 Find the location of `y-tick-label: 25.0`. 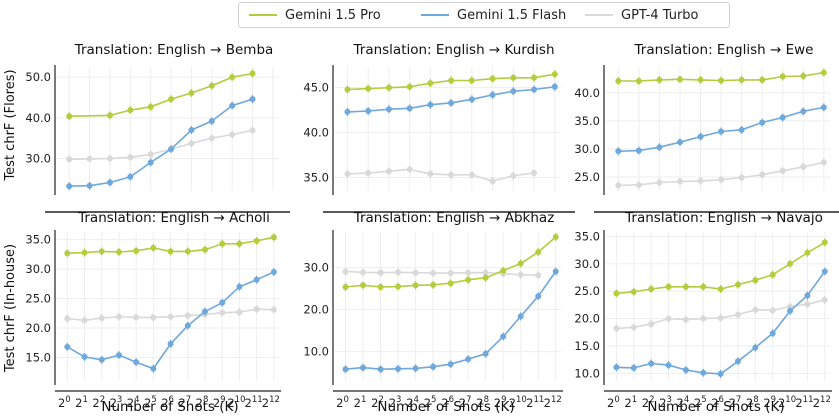

y-tick-label: 25.0 is located at coordinates (38, 299).